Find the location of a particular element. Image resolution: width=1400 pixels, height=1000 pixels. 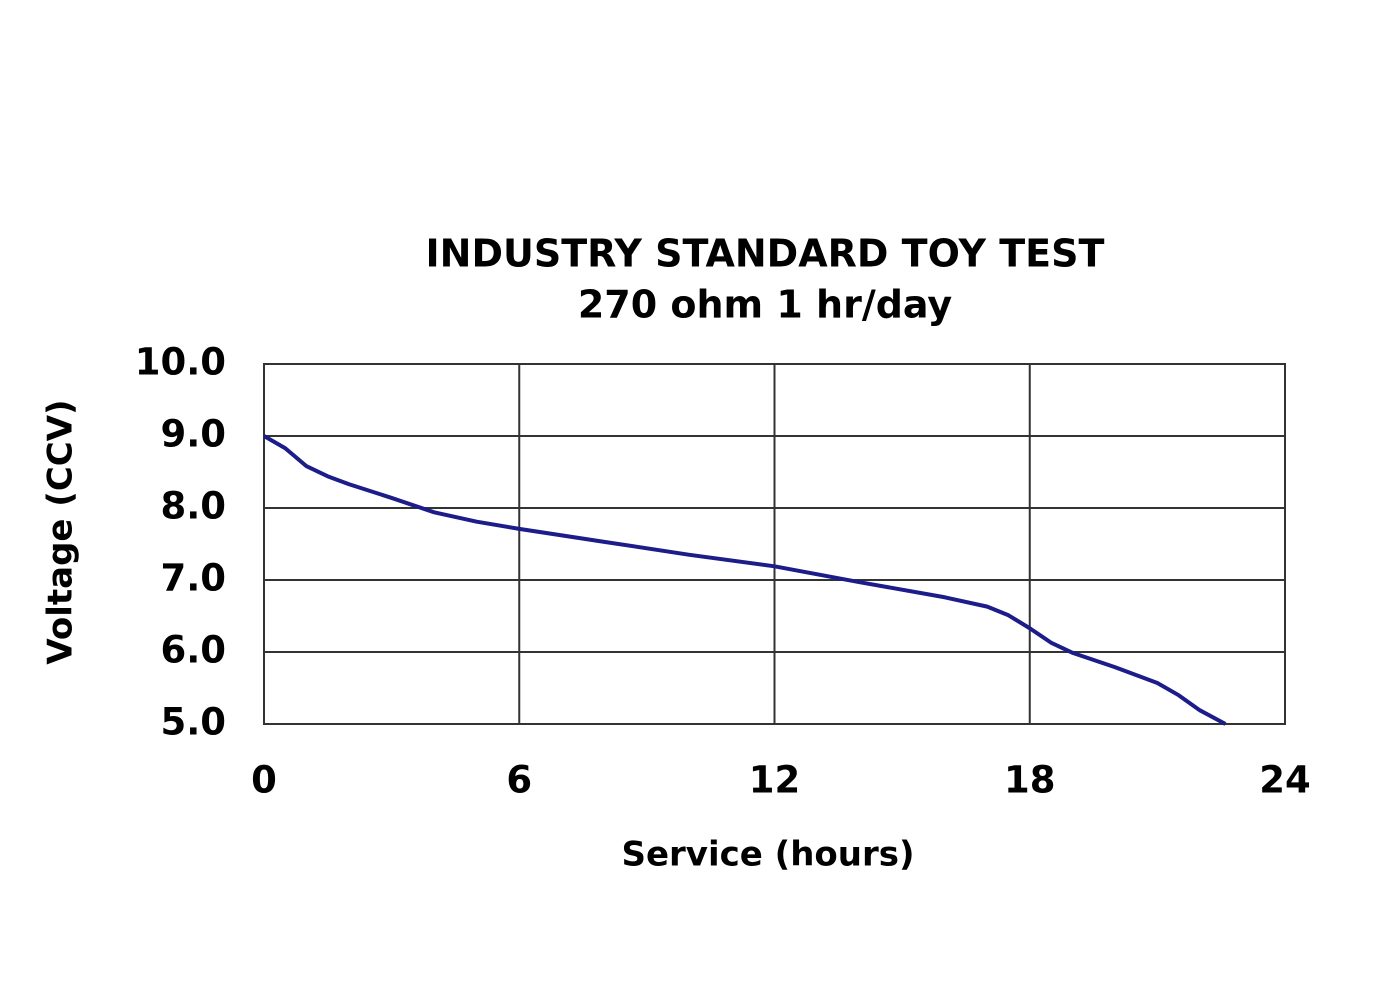

x-tick-label: 12 is located at coordinates (775, 780).